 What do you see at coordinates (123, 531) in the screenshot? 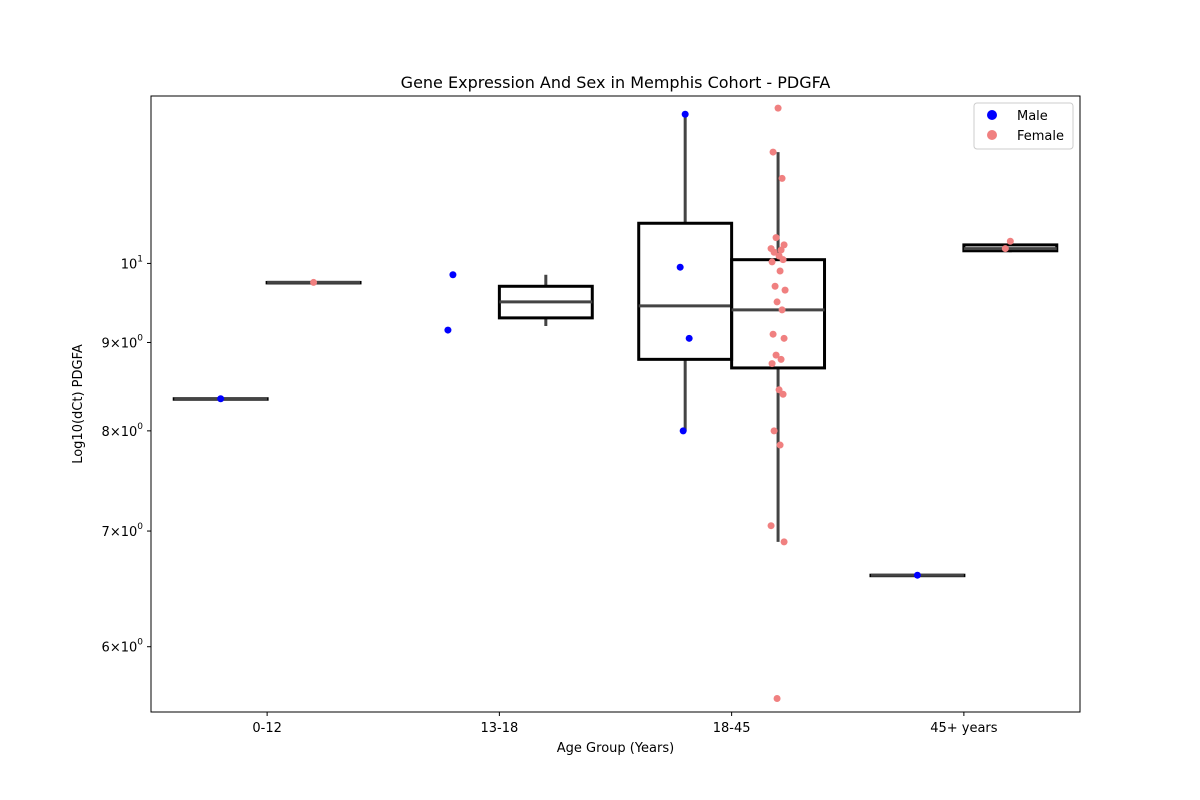
I see `y-tick-label: 7×100` at bounding box center [123, 531].